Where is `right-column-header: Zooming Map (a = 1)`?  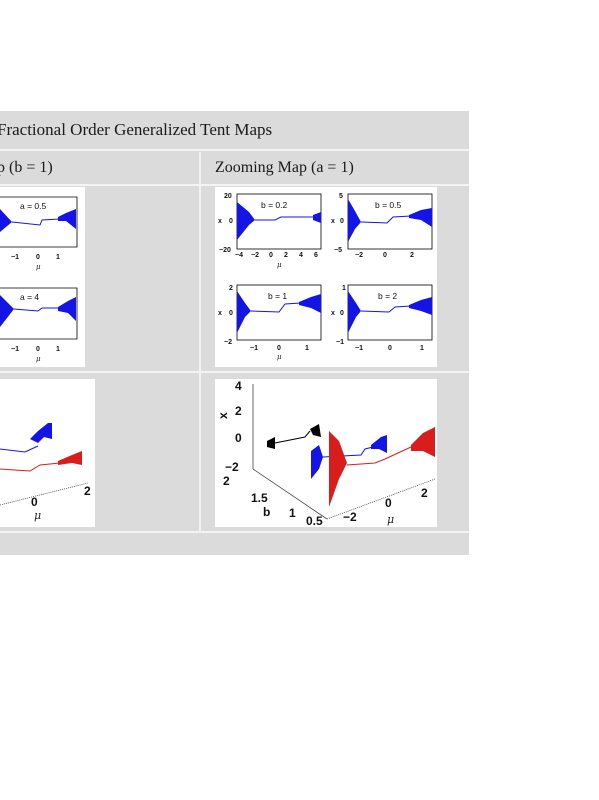
right-column-header: Zooming Map (a = 1) is located at coordinates (284, 167).